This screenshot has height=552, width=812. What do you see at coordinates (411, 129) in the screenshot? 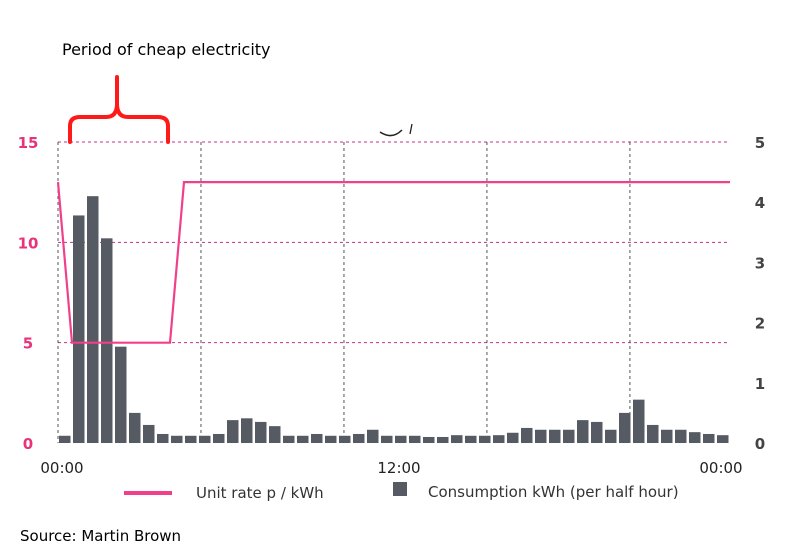
I see `partial-glyph-tick` at bounding box center [411, 129].